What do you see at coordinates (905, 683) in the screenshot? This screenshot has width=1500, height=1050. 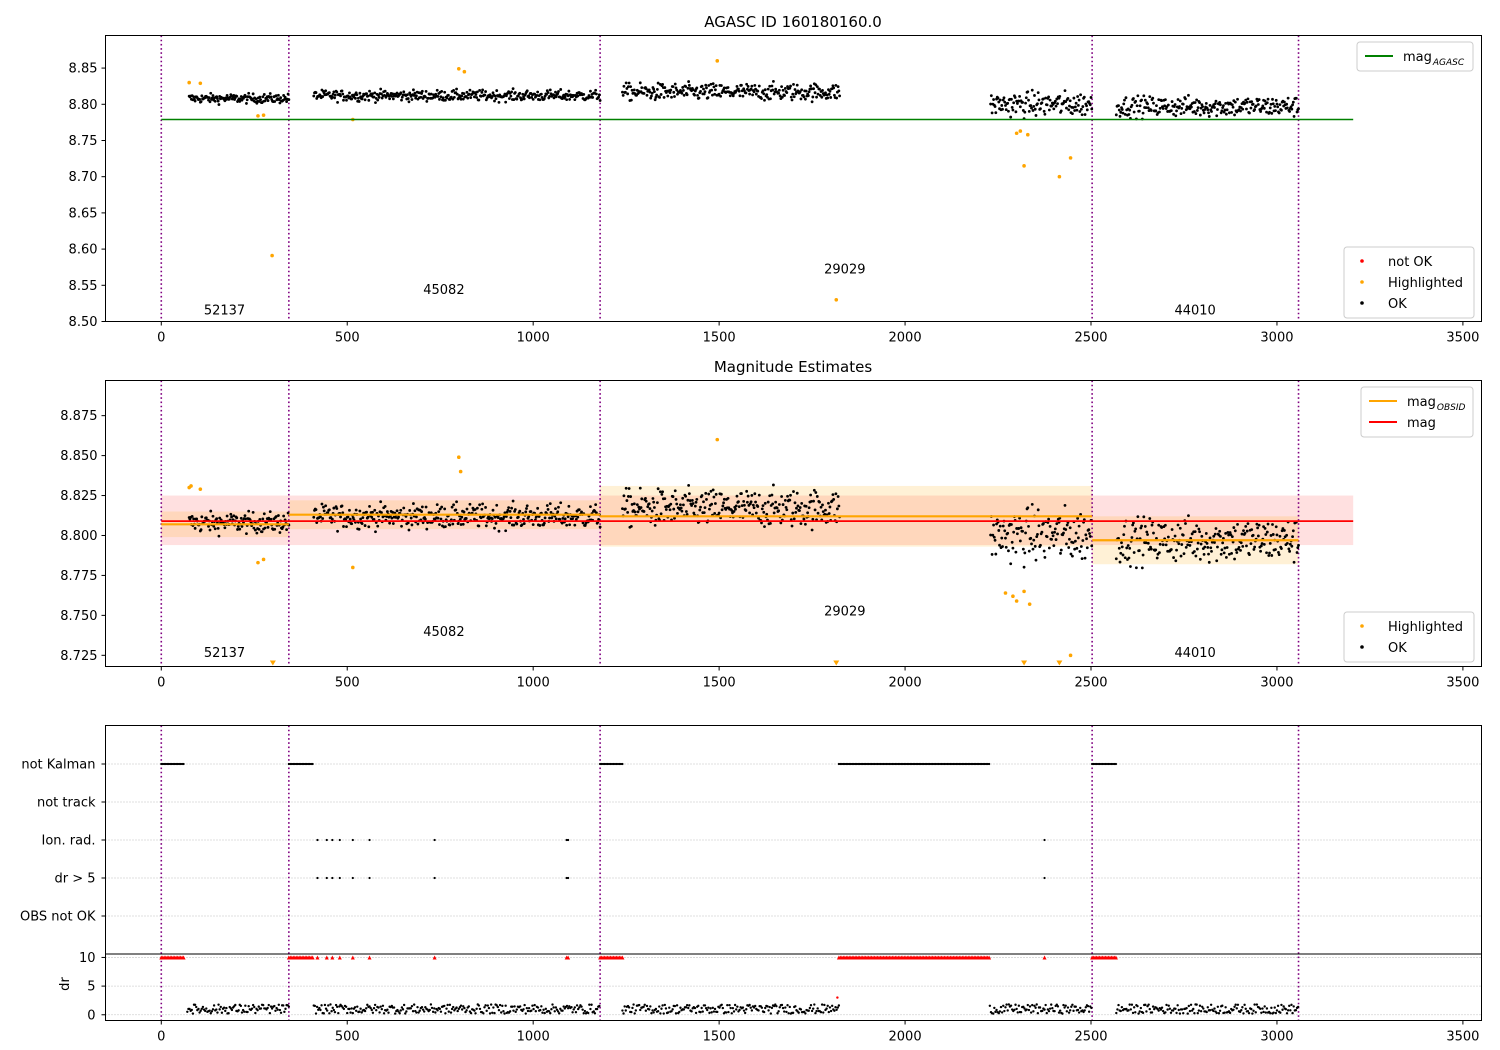 I see `x-tick-label: 2000` at bounding box center [905, 683].